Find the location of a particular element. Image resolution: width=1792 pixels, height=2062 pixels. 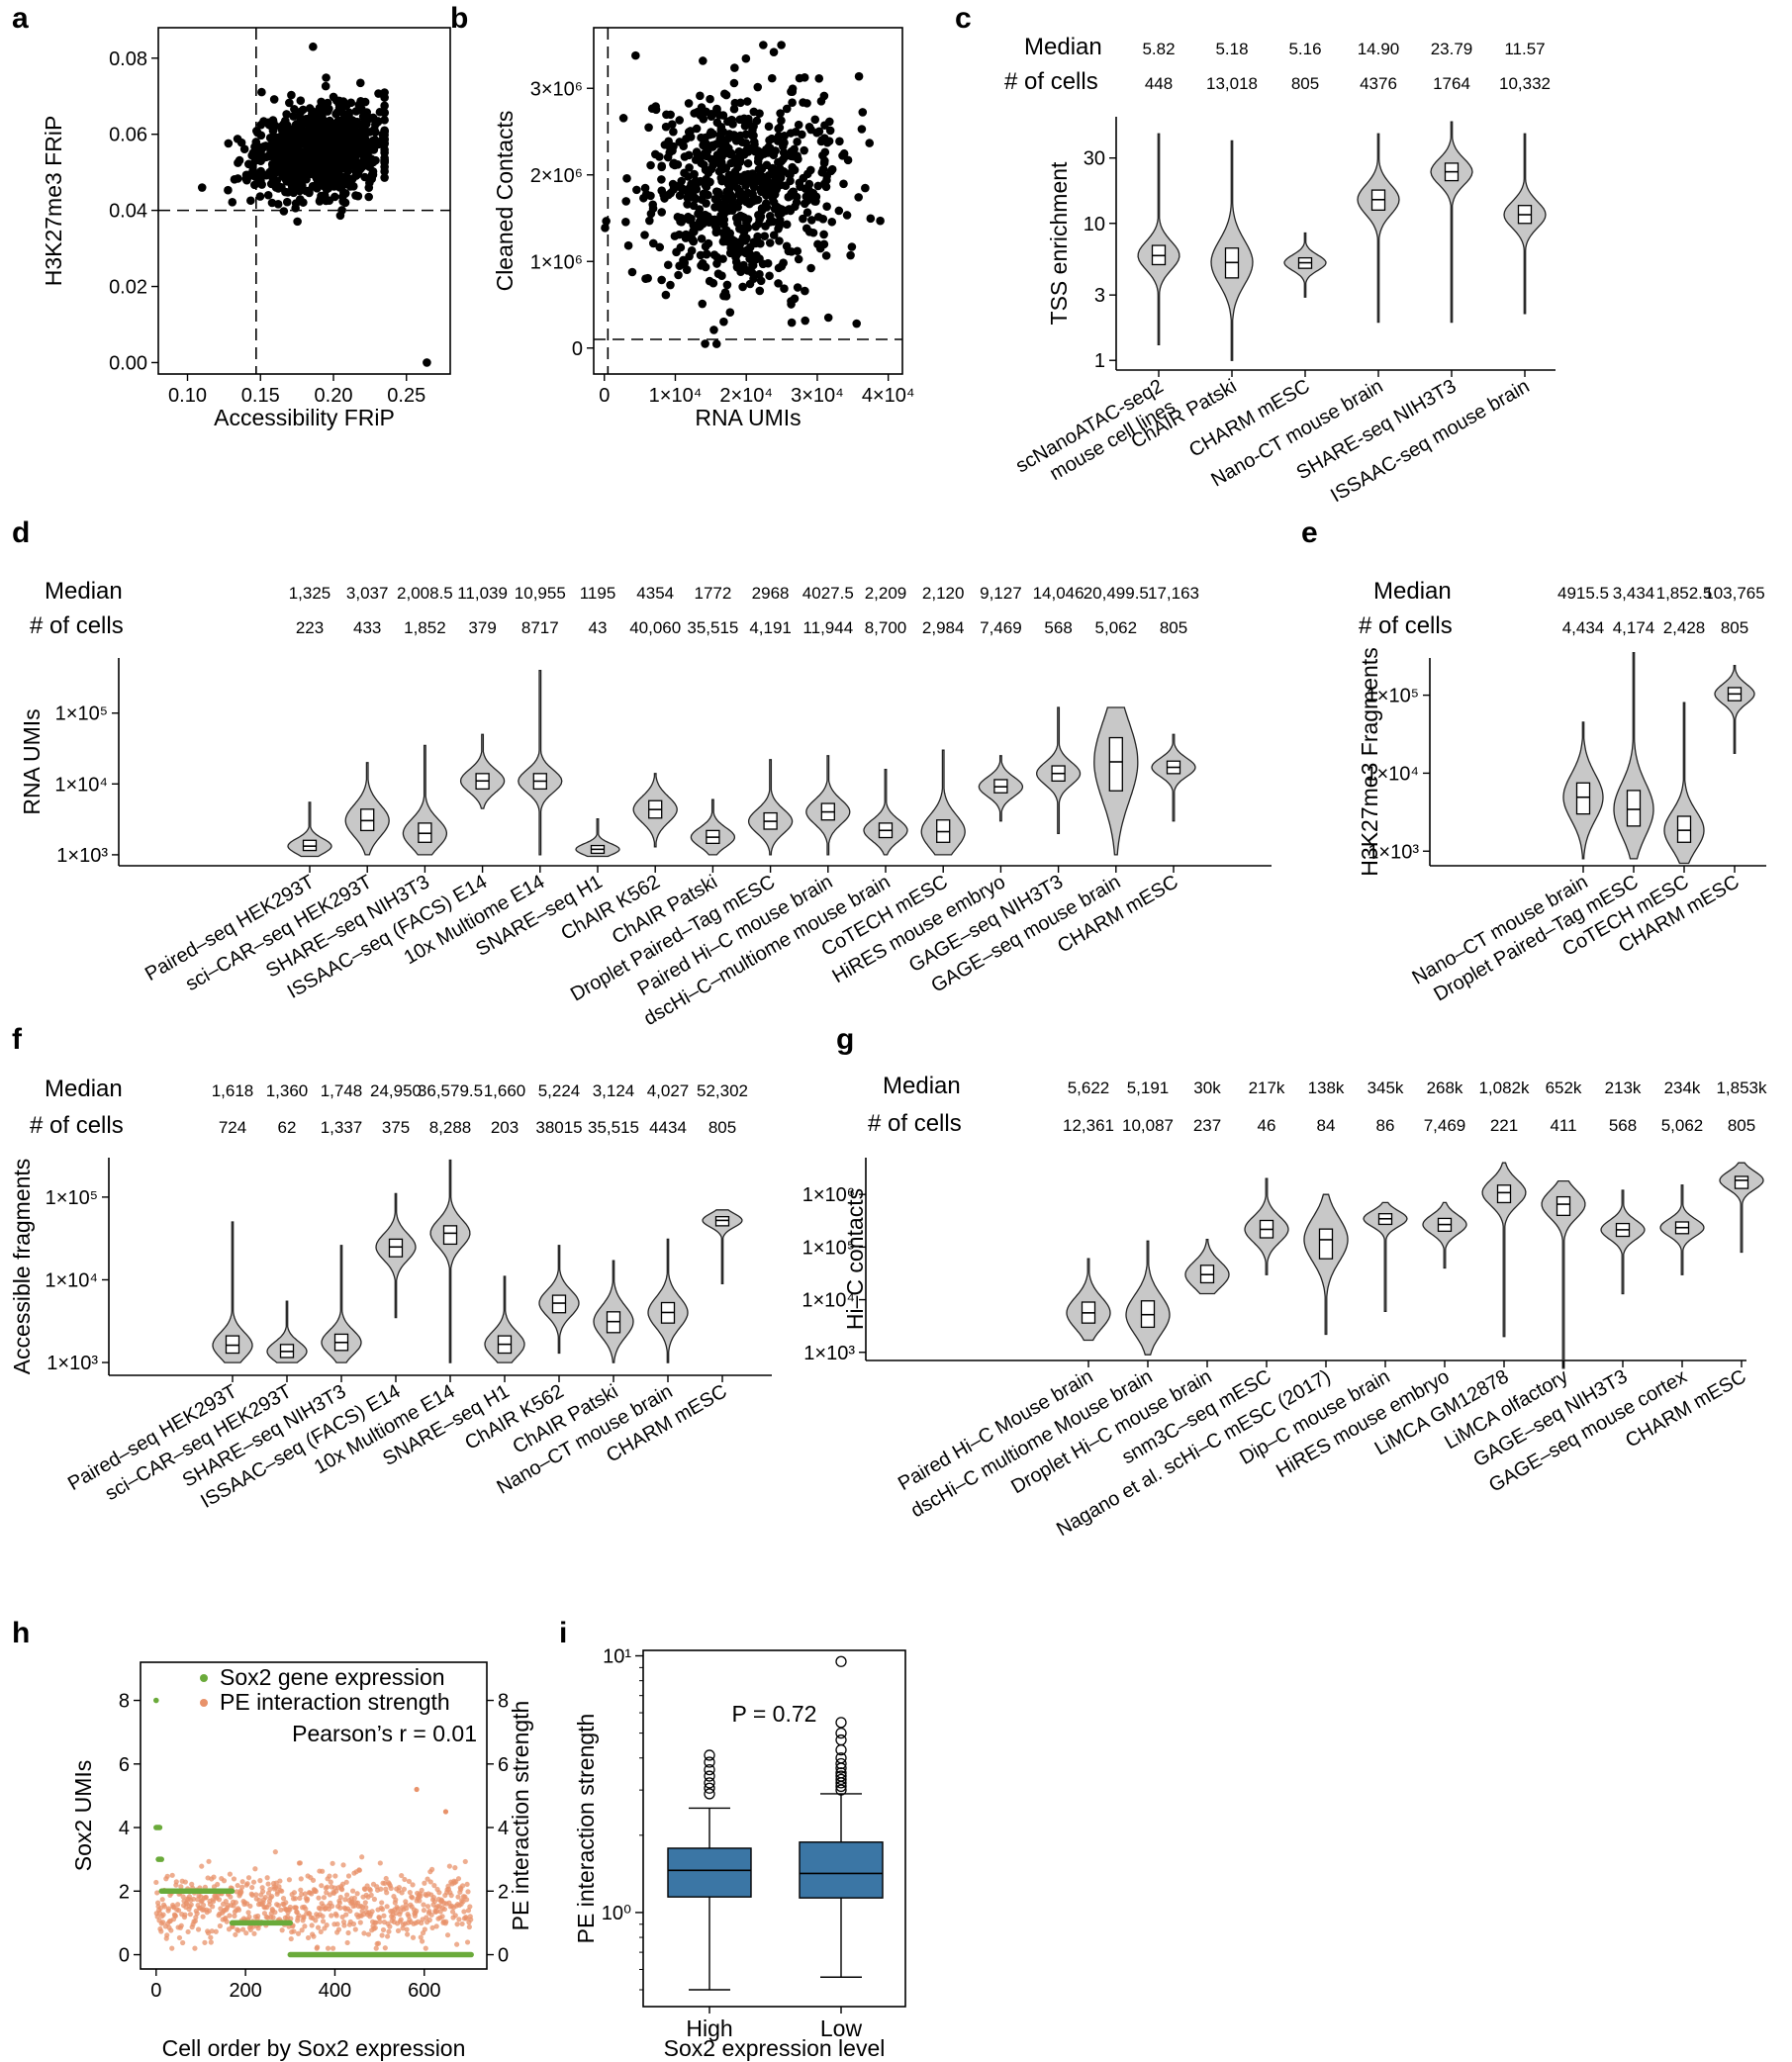

cell-count: 4,434 is located at coordinates (1583, 627).